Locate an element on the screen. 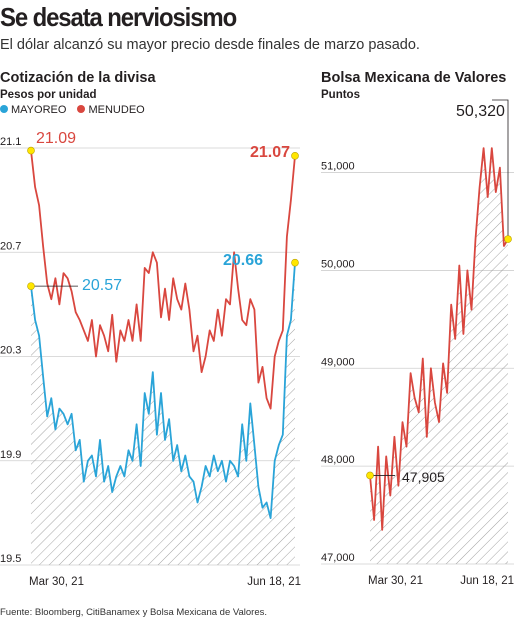 The width and height of the screenshot is (514, 620). fx-y-tick-label: 20.7 is located at coordinates (10, 246).